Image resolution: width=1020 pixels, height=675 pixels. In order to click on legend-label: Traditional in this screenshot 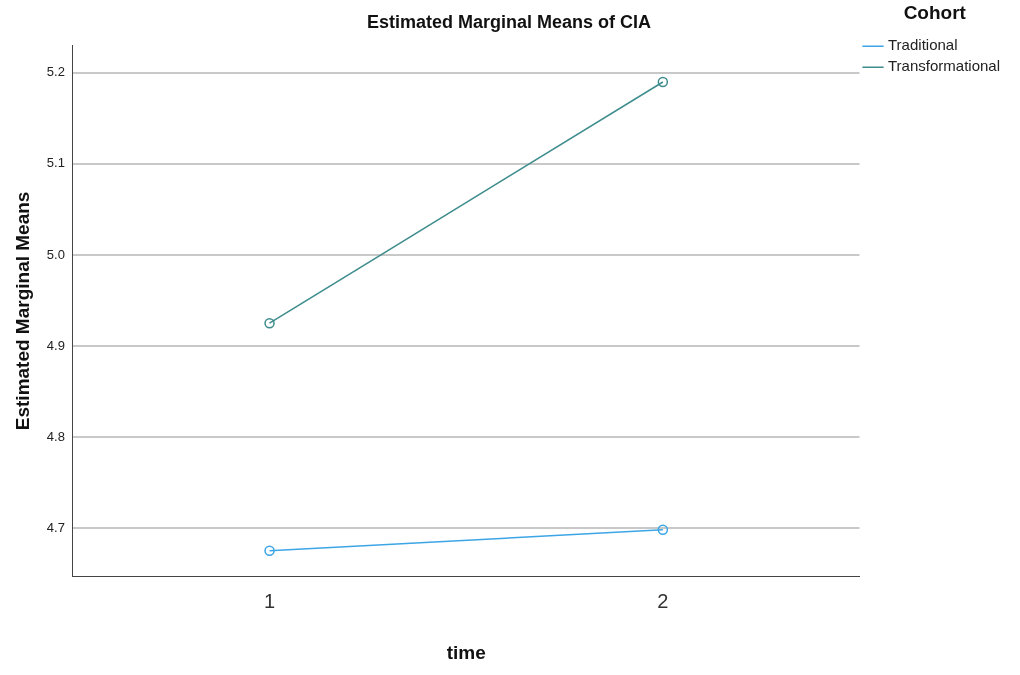, I will do `click(923, 45)`.